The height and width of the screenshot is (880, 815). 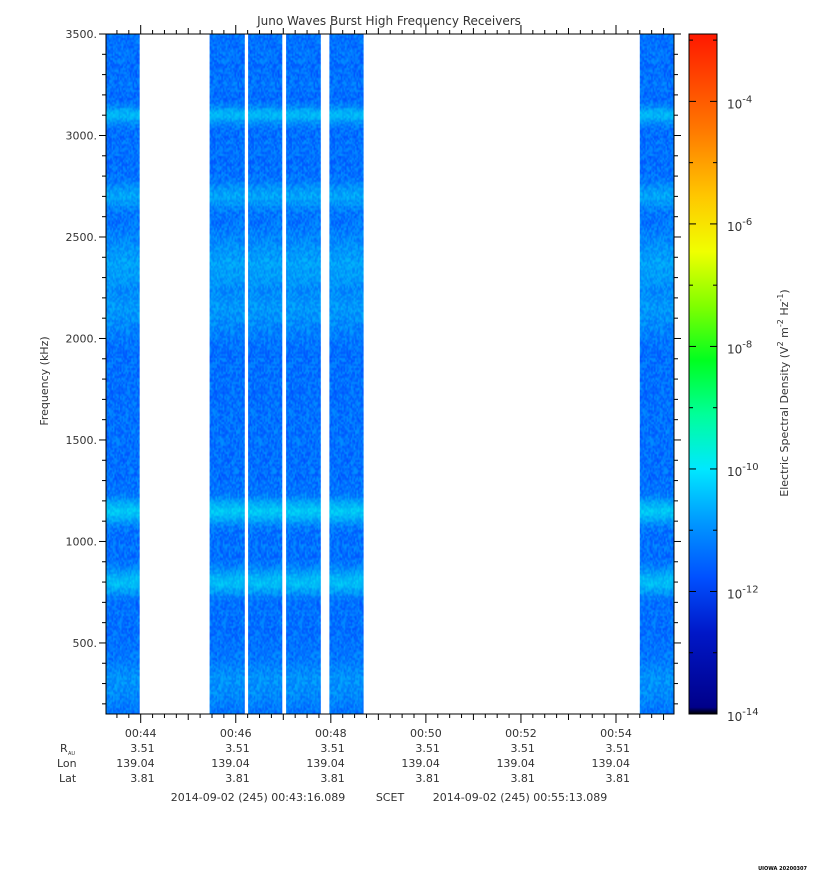 I want to click on y-tick-label: 2500., so click(x=82, y=237).